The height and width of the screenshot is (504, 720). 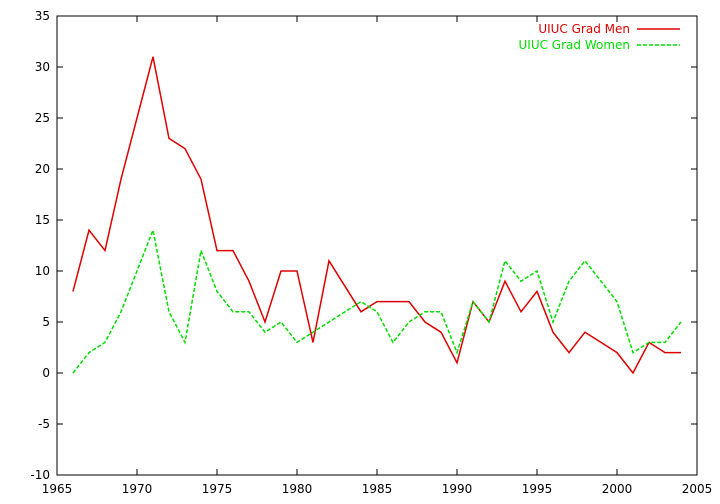 I want to click on legend-label: UIUC Grad Men, so click(x=584, y=29).